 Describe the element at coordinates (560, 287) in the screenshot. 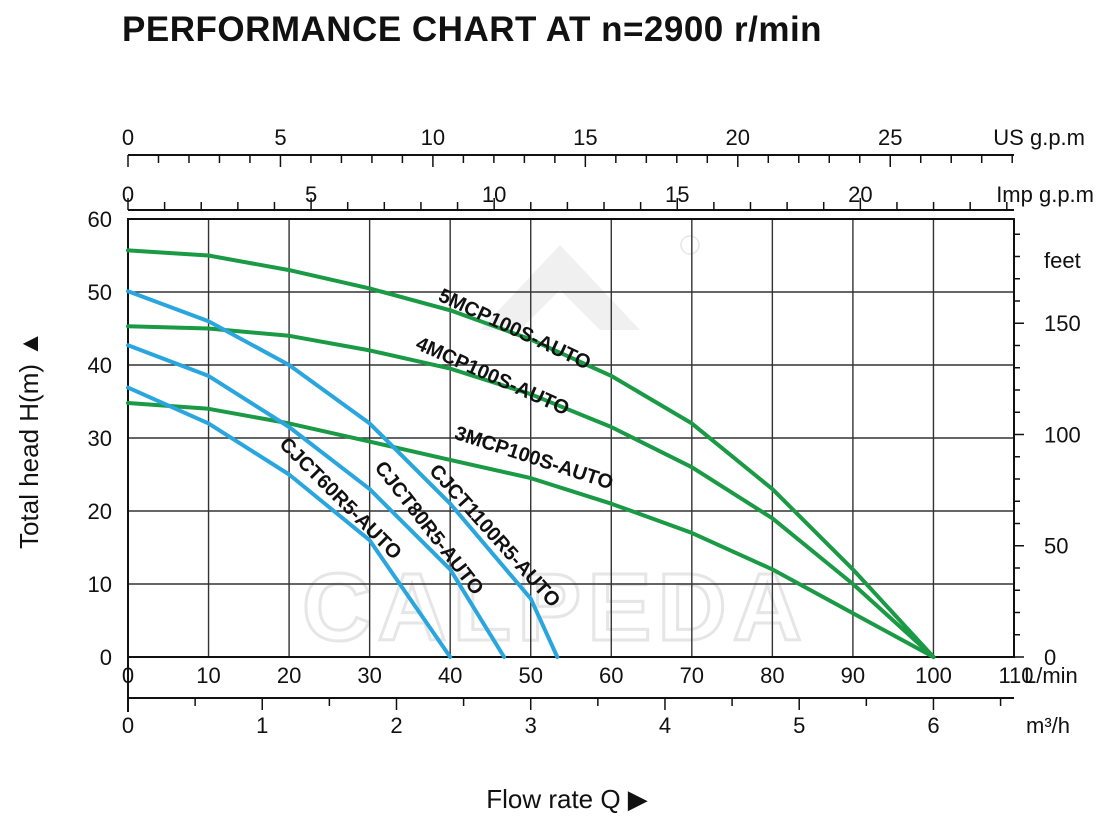

I see `watermark-shape` at that location.